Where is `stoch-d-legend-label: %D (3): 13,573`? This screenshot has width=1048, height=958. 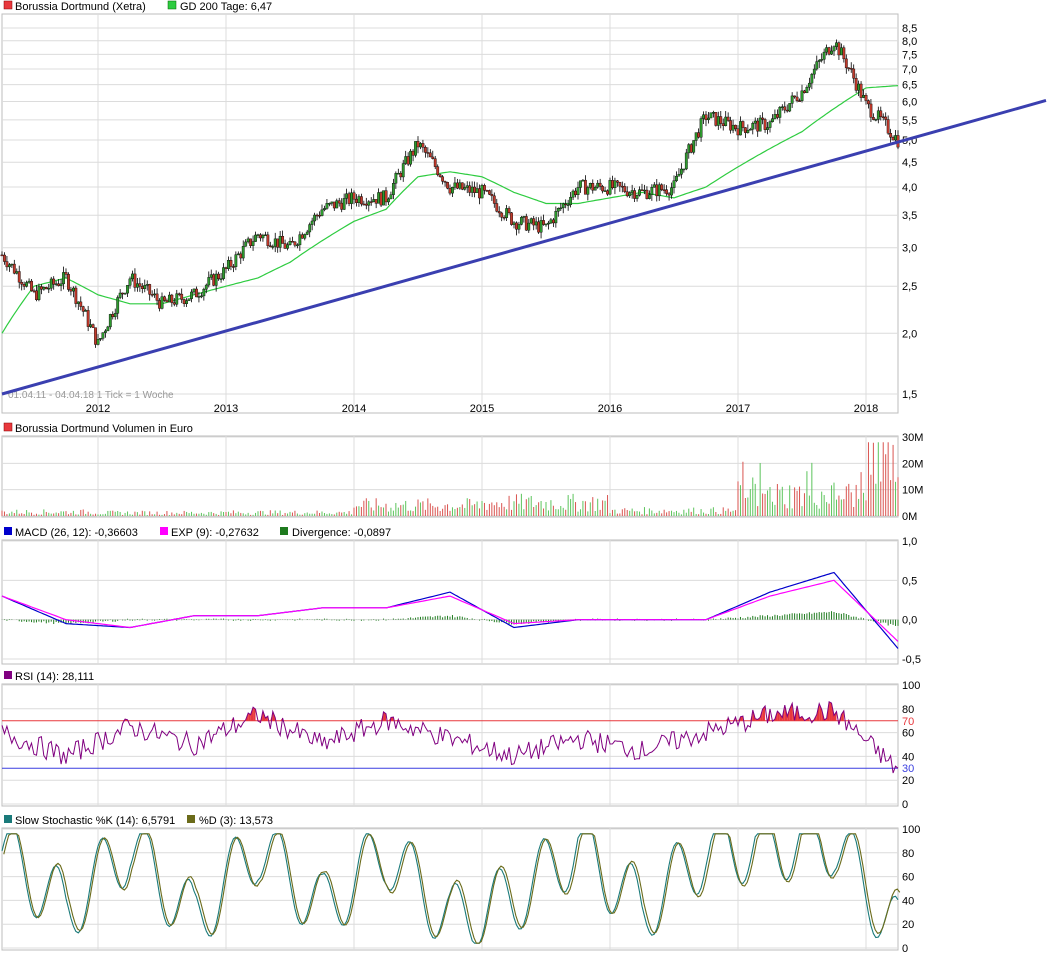
stoch-d-legend-label: %D (3): 13,573 is located at coordinates (236, 821).